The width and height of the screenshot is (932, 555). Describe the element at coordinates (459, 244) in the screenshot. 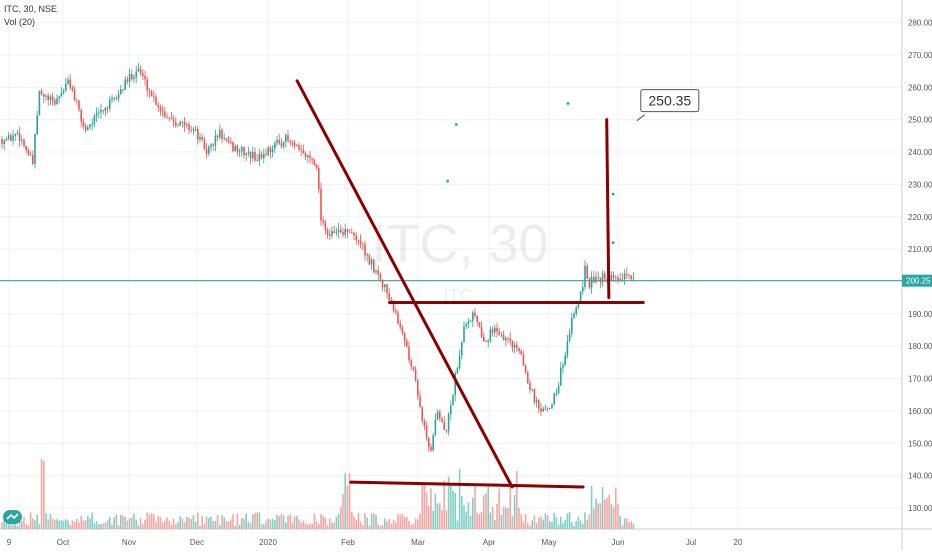

I see `watermark-symbol: ITC, 30` at that location.